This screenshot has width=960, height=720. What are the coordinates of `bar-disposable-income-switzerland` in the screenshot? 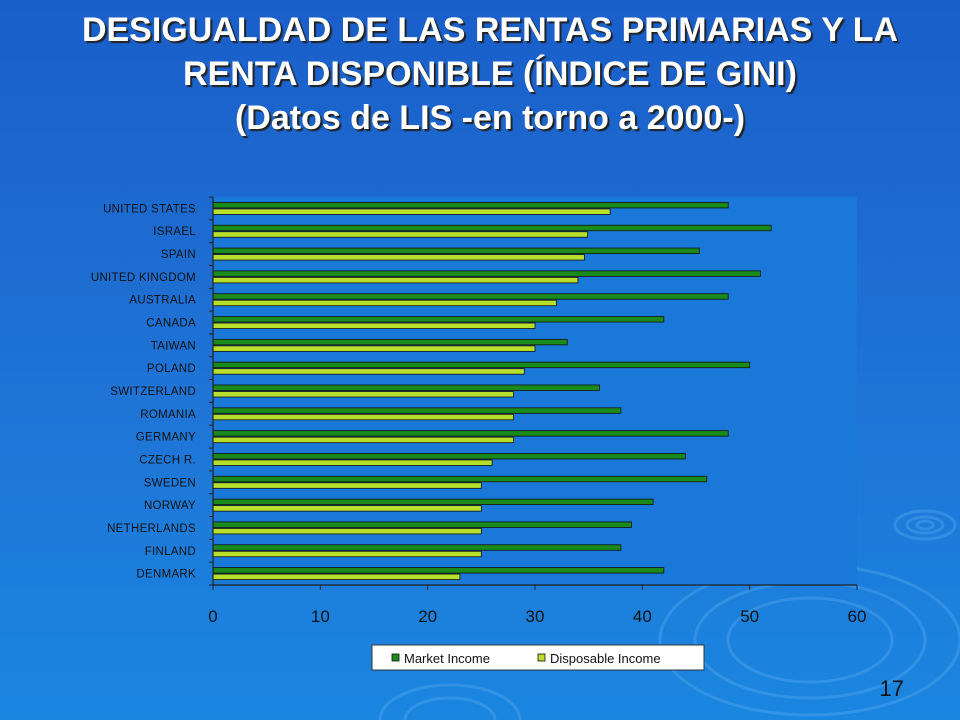 It's located at (363, 394).